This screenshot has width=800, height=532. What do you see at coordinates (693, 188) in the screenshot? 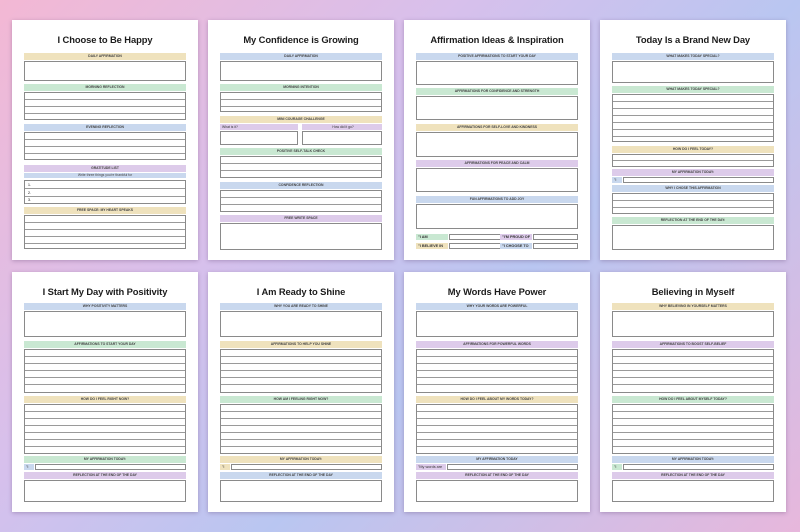
I see `section-header-why: WHY I CHOSE THIS AFFIRMATION` at bounding box center [693, 188].